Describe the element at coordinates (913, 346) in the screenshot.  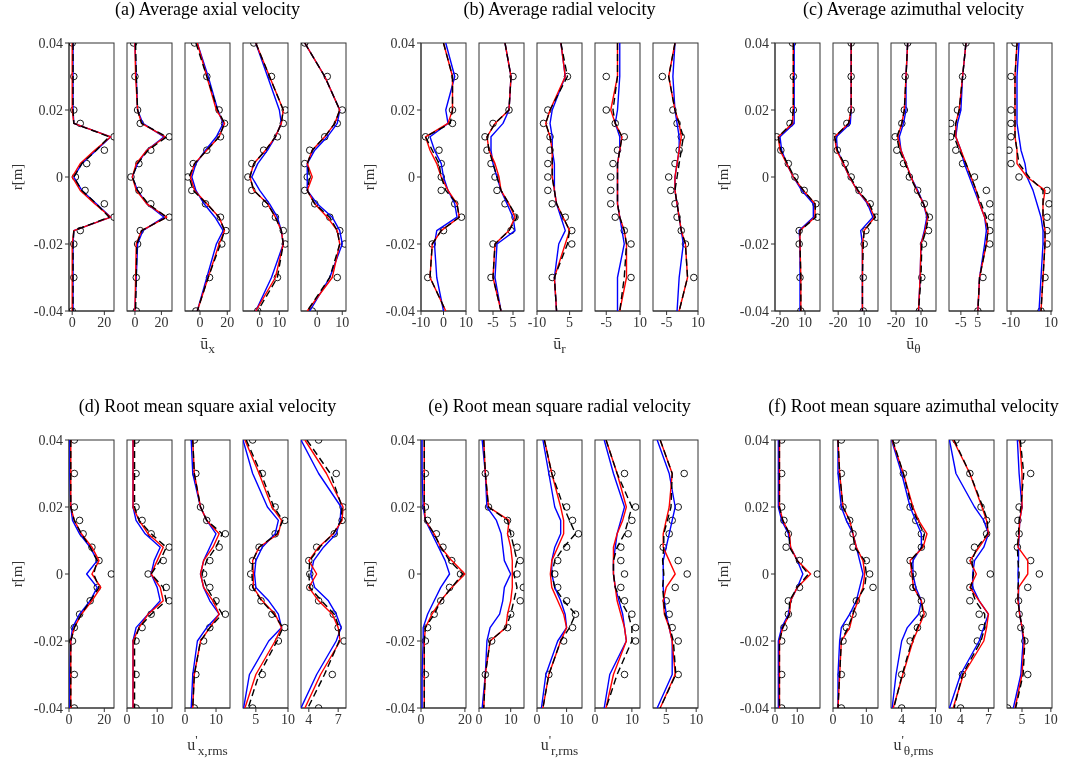
I see `x-axis-title: ū$_{θ}$` at that location.